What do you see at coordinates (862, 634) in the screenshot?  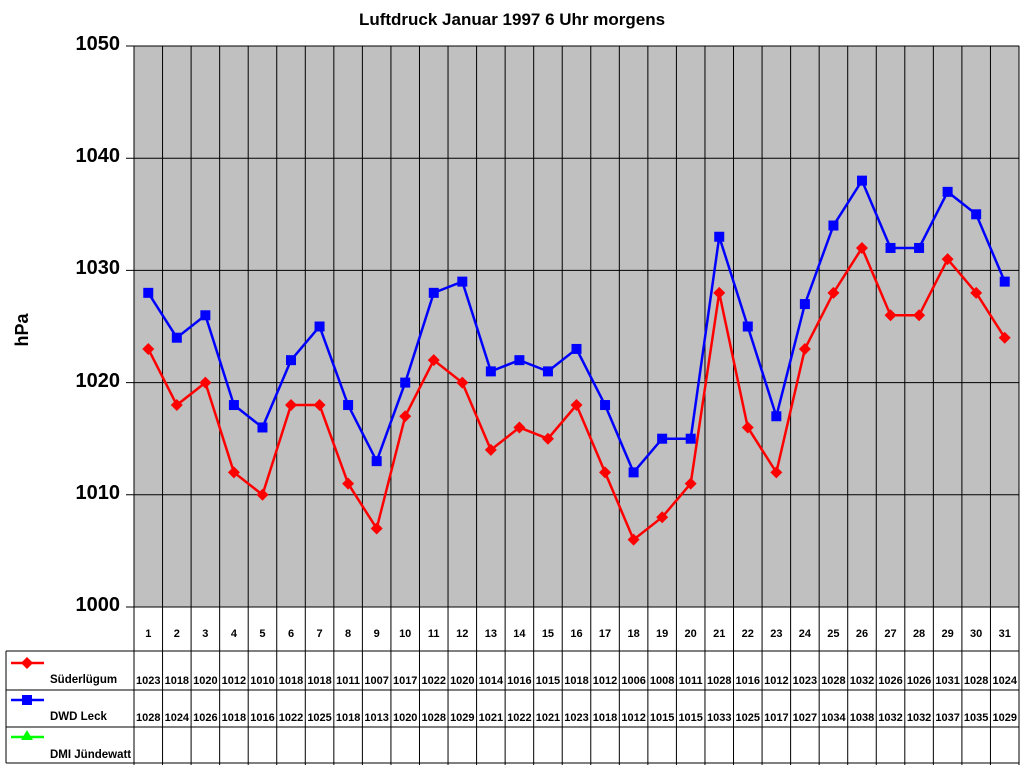 I see `table-day-header: 26` at bounding box center [862, 634].